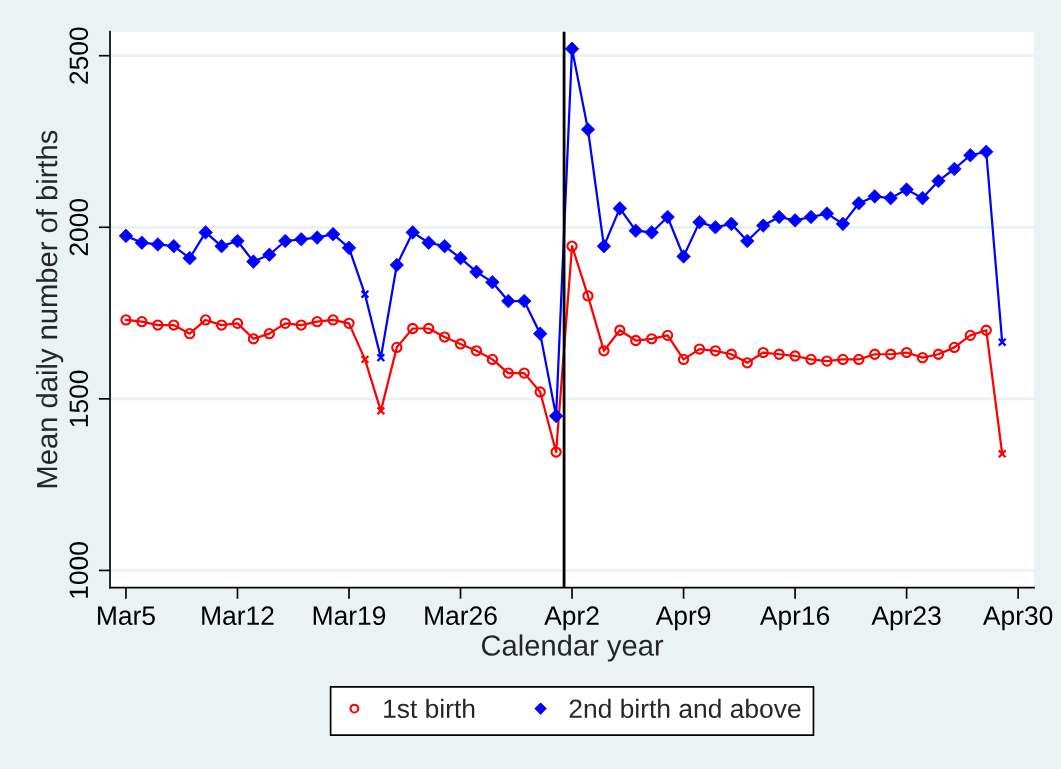 This screenshot has height=769, width=1061. I want to click on x-tick-label: Mar19, so click(349, 616).